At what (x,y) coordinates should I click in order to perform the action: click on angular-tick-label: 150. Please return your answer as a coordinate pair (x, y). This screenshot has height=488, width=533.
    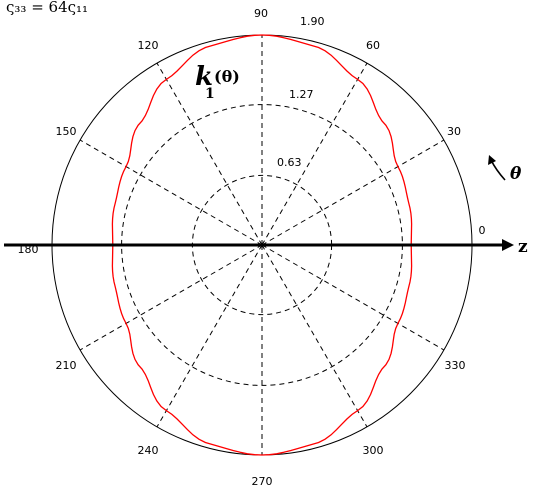
    Looking at the image, I should click on (66, 131).